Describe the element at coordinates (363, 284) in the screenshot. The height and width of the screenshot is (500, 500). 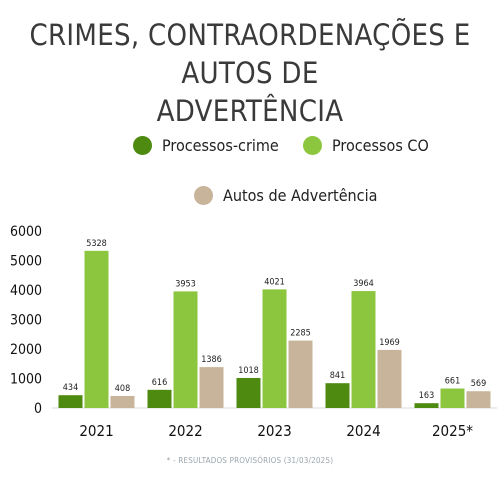
I see `data-label: 3964` at that location.